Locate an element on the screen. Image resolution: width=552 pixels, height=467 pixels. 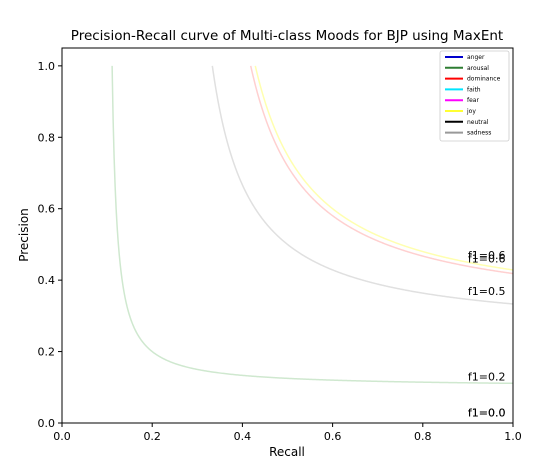
y-tick-label: 0.4 is located at coordinates (47, 280).